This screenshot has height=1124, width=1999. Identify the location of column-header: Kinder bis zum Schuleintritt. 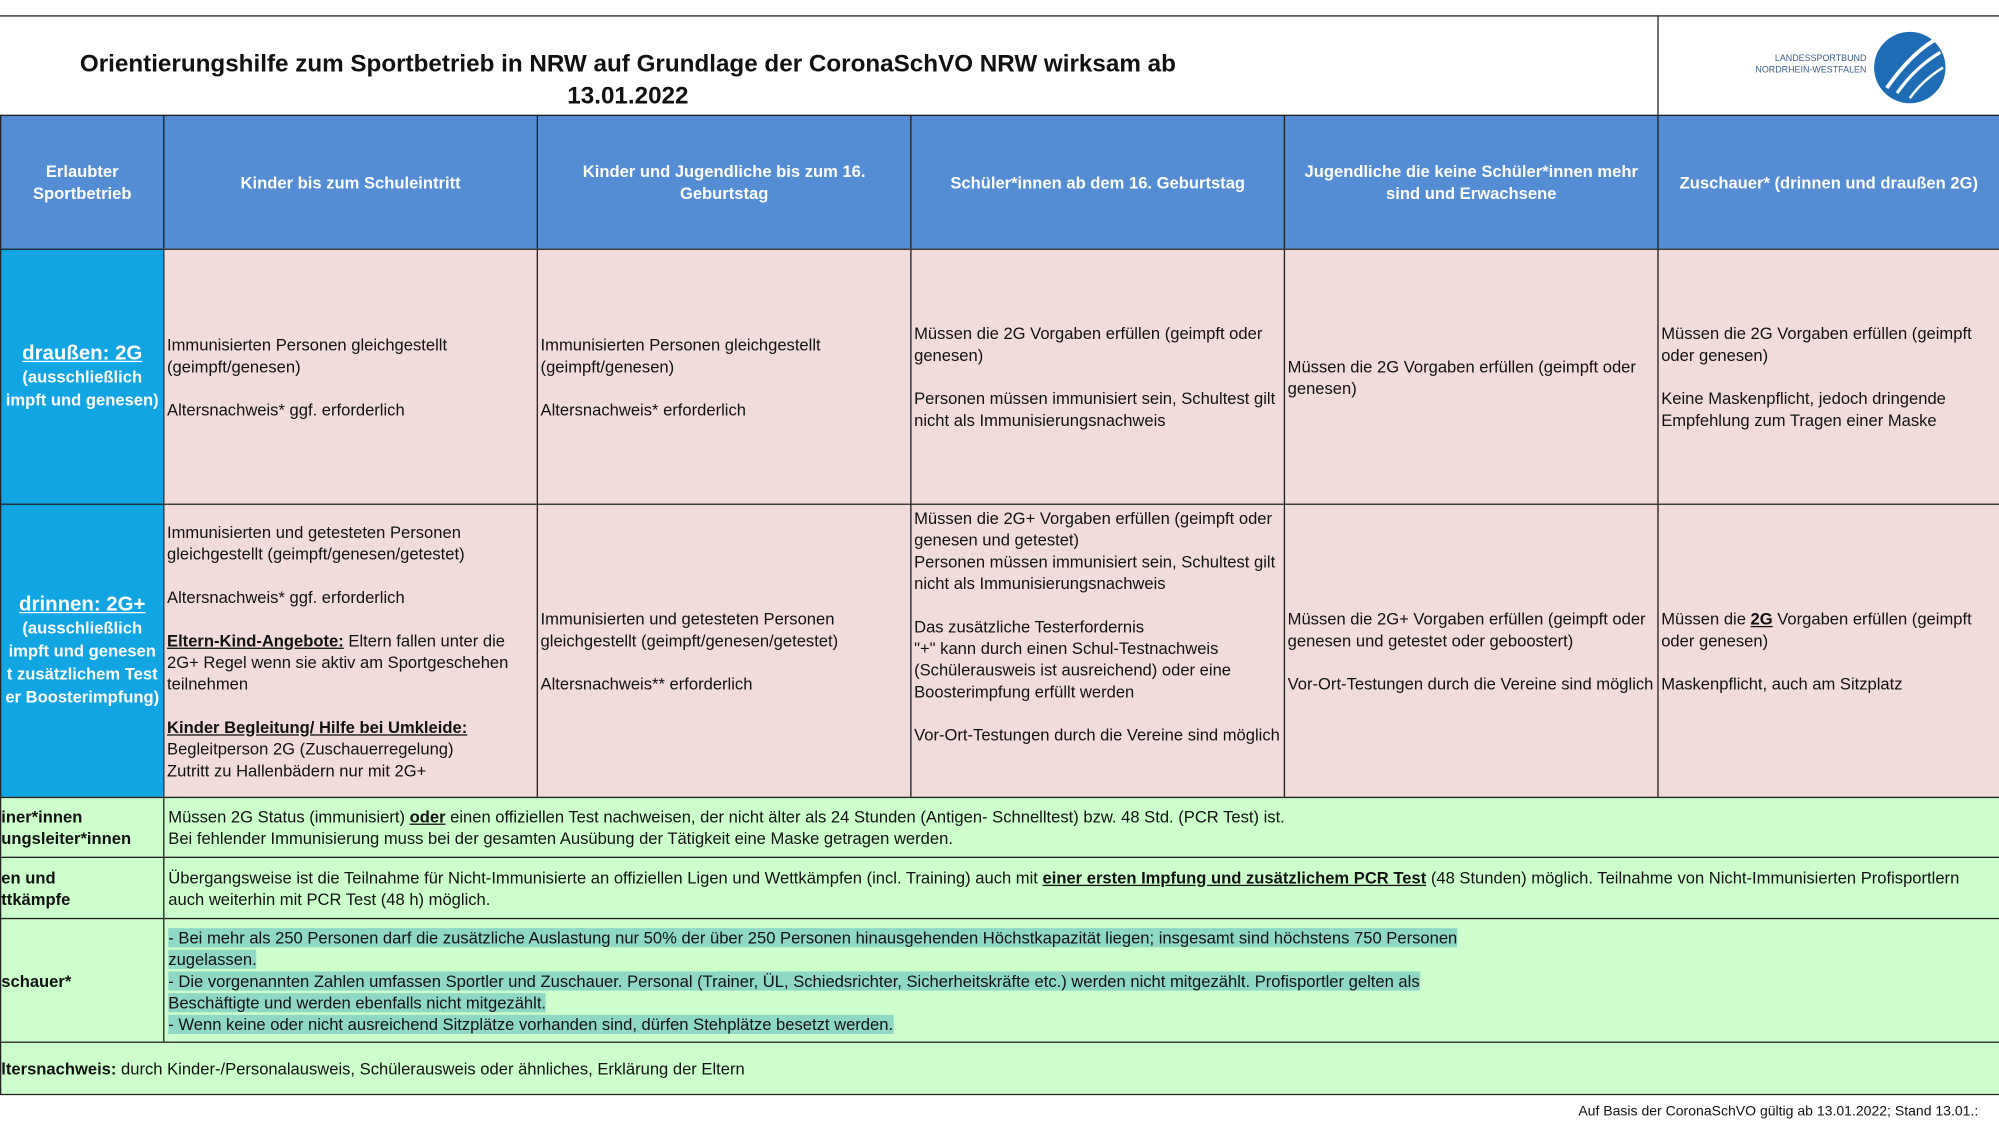
(351, 182).